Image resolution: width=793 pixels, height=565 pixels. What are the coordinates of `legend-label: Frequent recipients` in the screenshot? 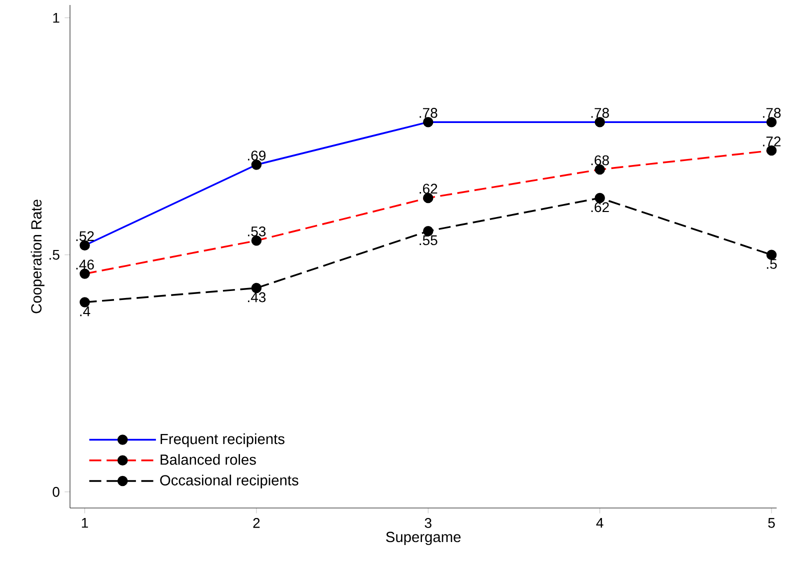 It's located at (222, 440).